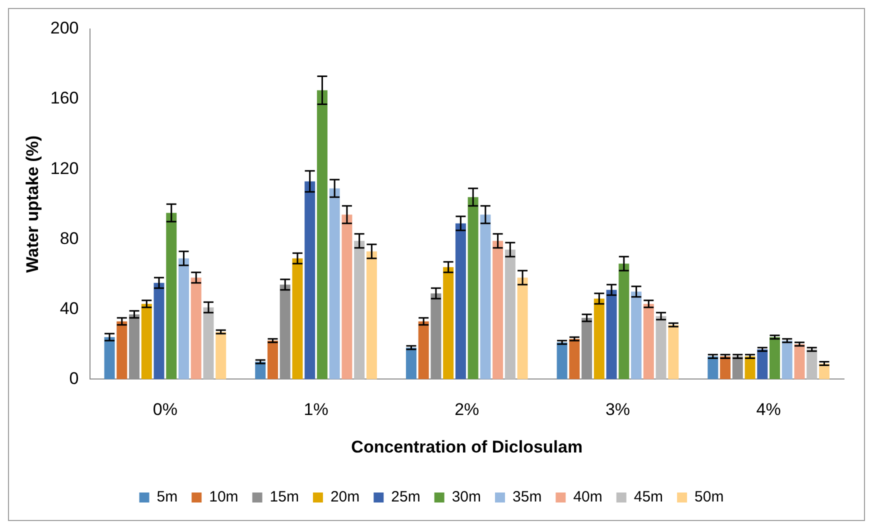  I want to click on legend-label: 45m, so click(649, 497).